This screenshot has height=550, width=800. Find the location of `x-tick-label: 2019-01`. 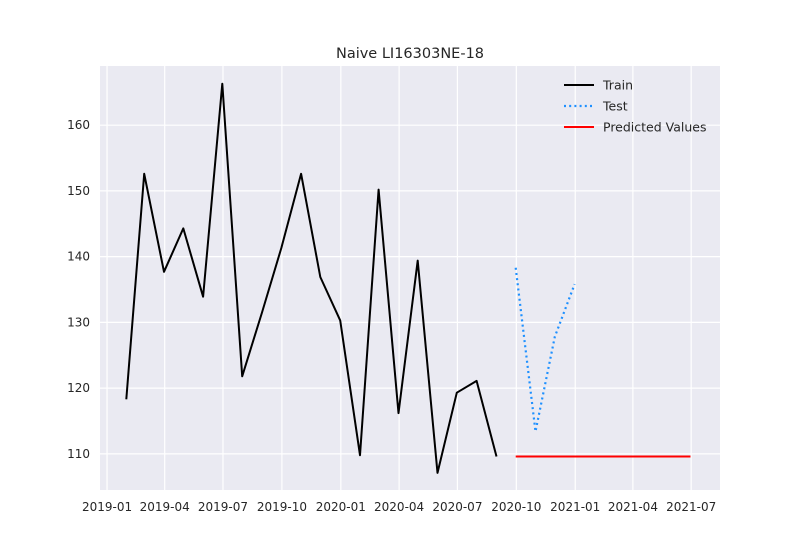

x-tick-label: 2019-01 is located at coordinates (107, 507).